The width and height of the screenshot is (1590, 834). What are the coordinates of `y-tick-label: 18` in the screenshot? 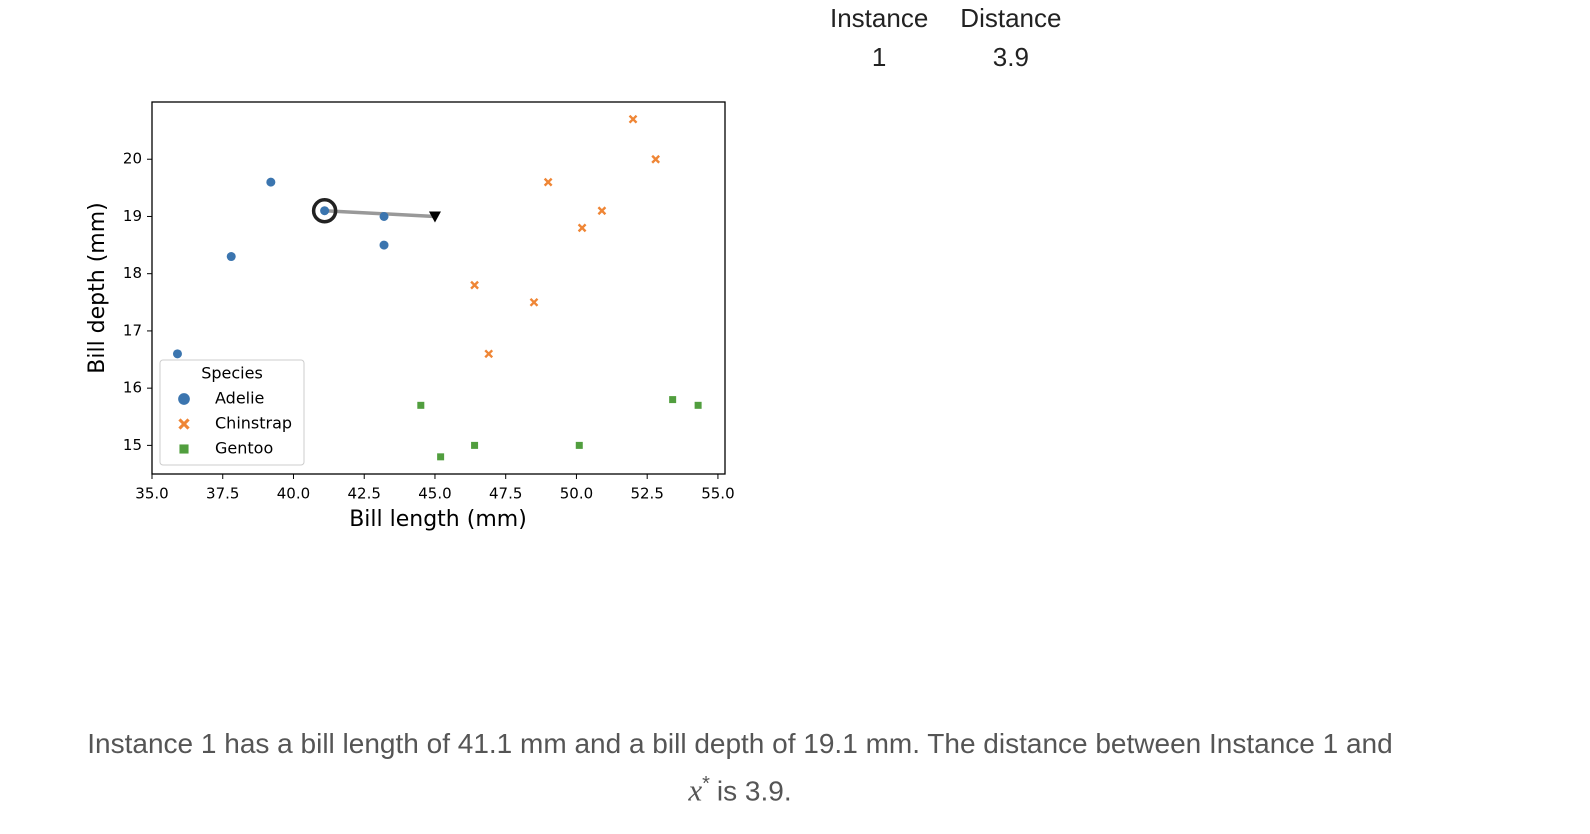 It's located at (132, 273).